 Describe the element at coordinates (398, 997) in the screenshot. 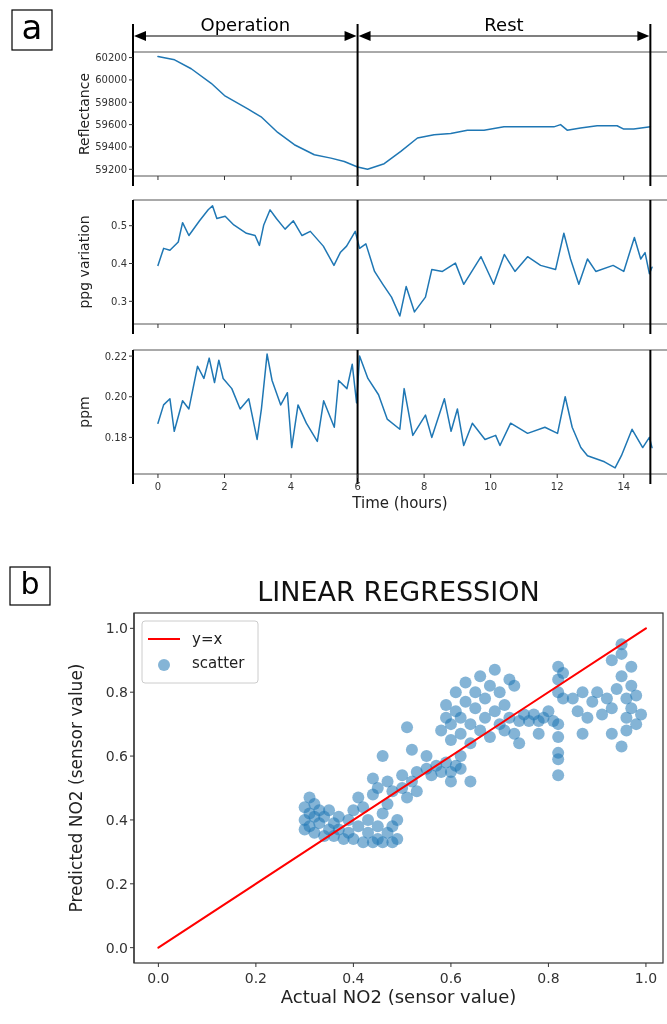

I see `x-axis-title: Actual NO2 (sensor value)` at that location.